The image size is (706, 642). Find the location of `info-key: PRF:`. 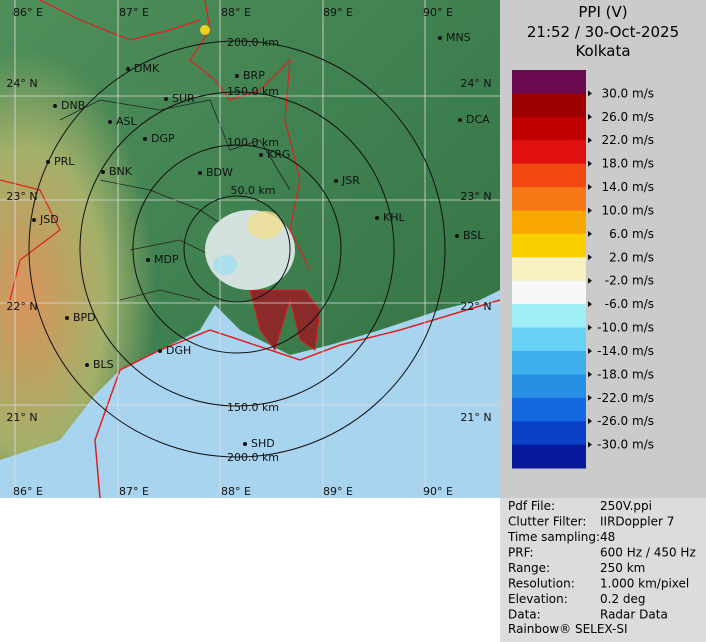

info-key: PRF: is located at coordinates (521, 553).